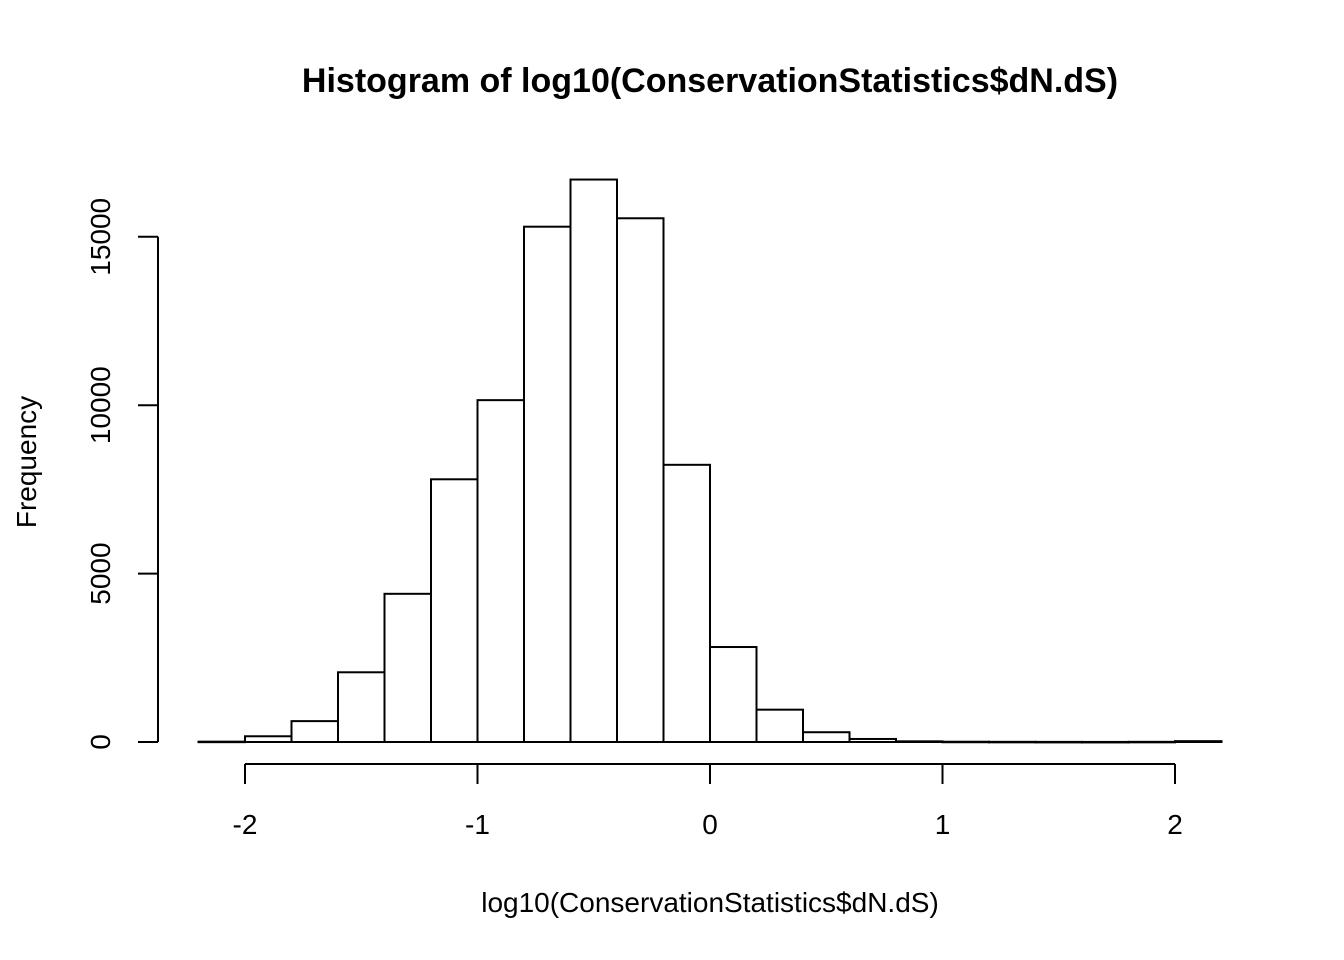  Describe the element at coordinates (943, 824) in the screenshot. I see `x-tick-label: 1` at that location.